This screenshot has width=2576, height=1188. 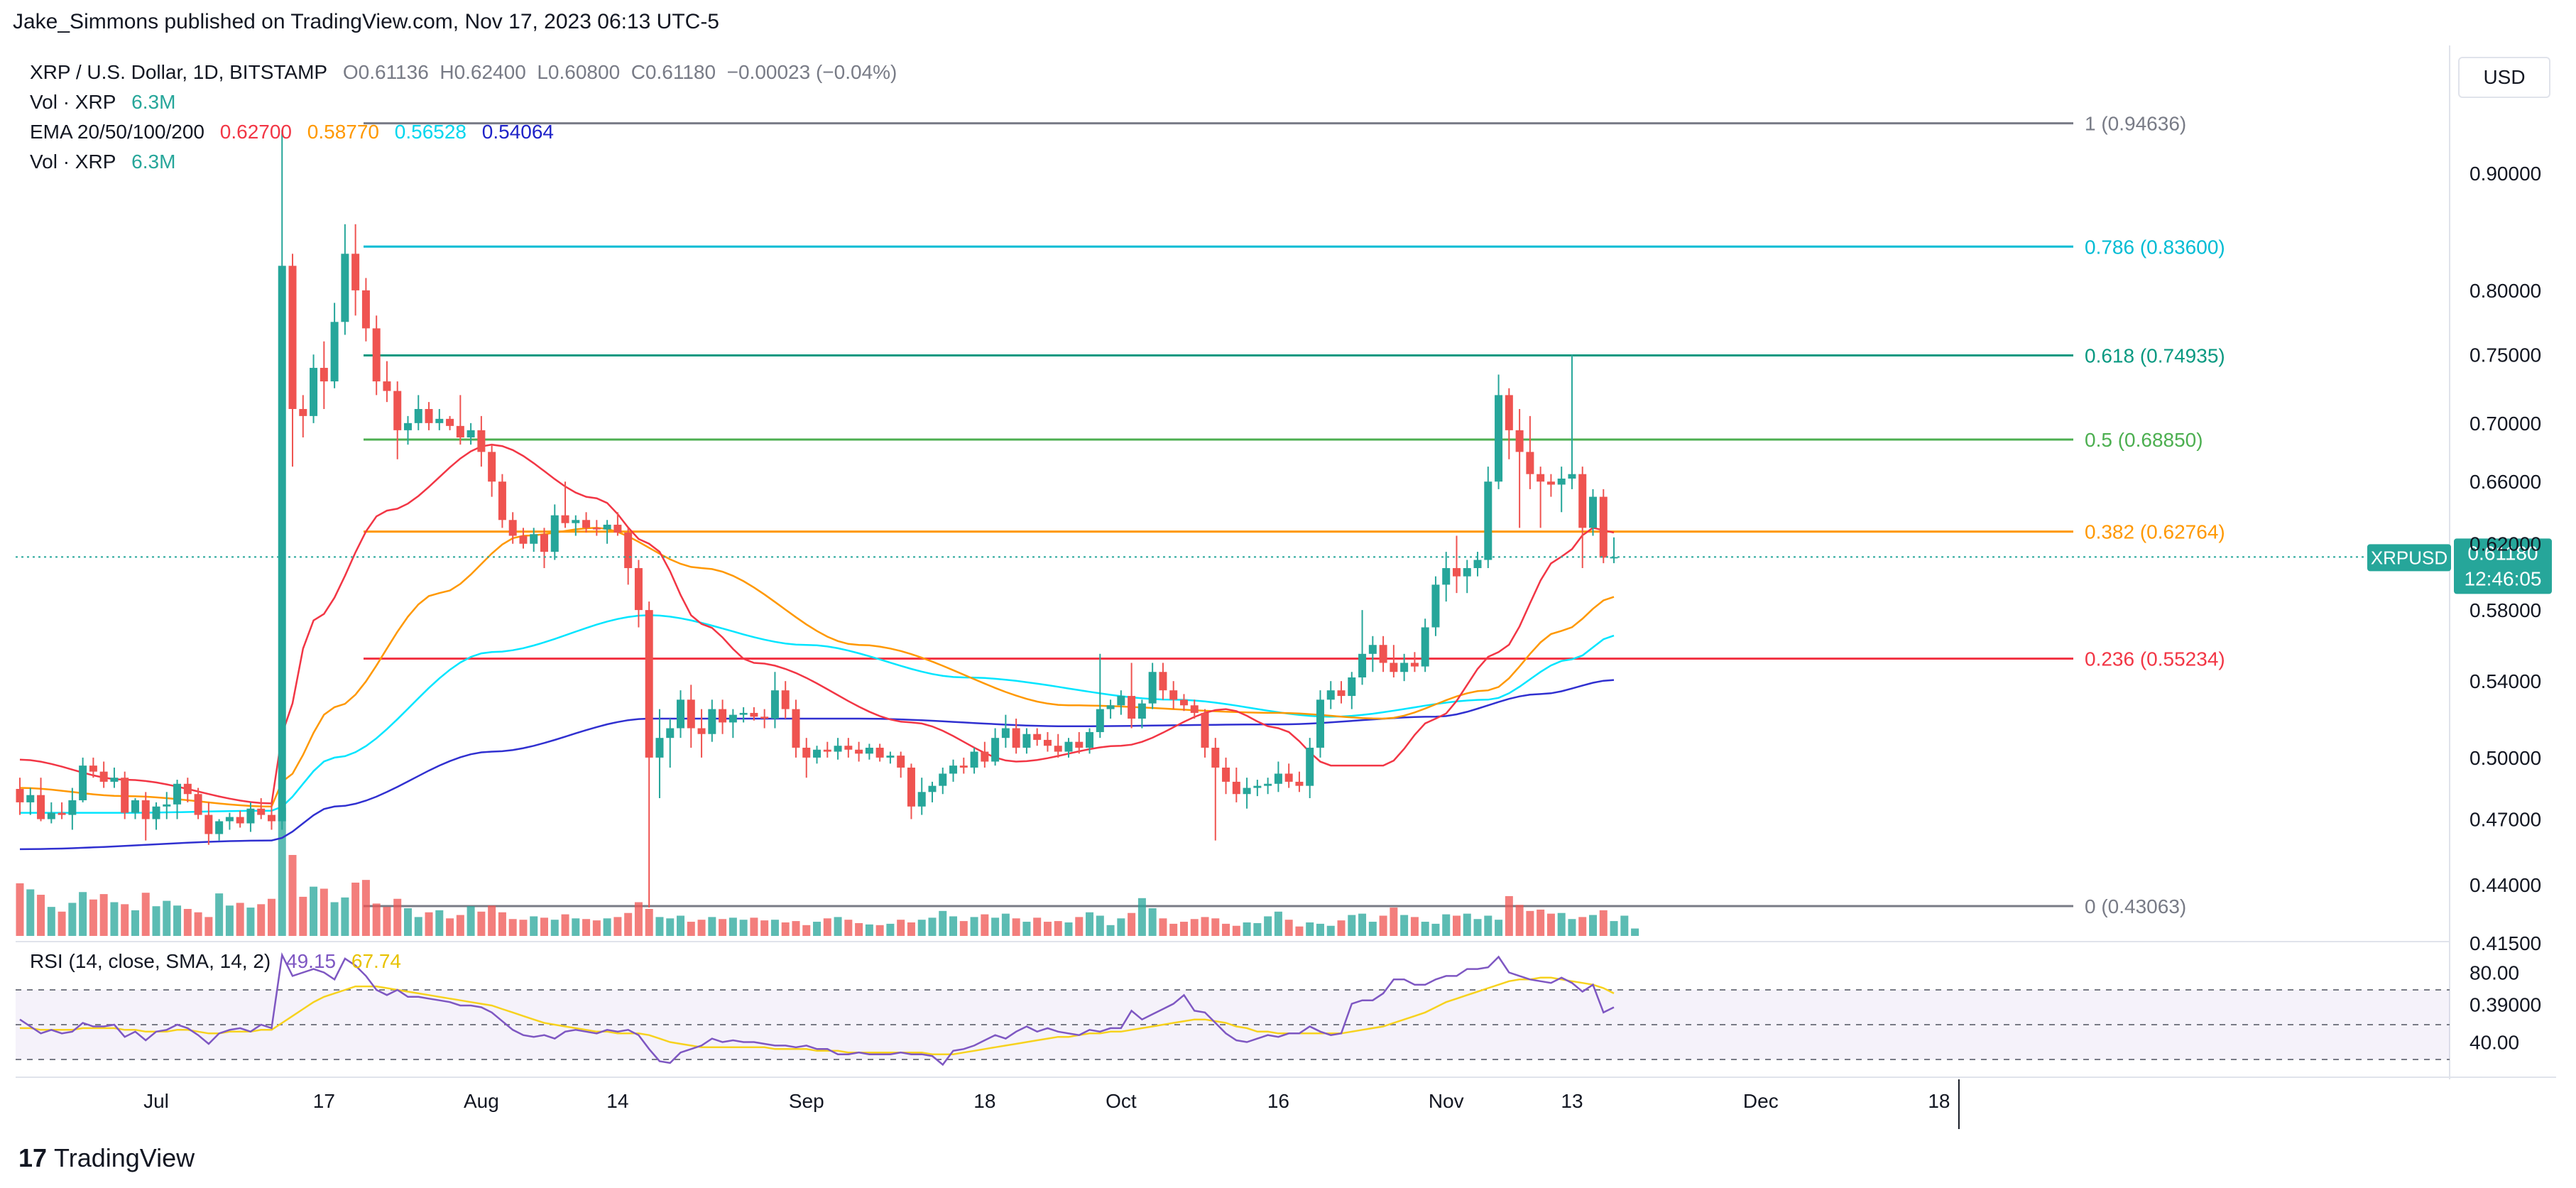 I want to click on legend-ema-label: EMA 20/50/100/200, so click(x=117, y=132).